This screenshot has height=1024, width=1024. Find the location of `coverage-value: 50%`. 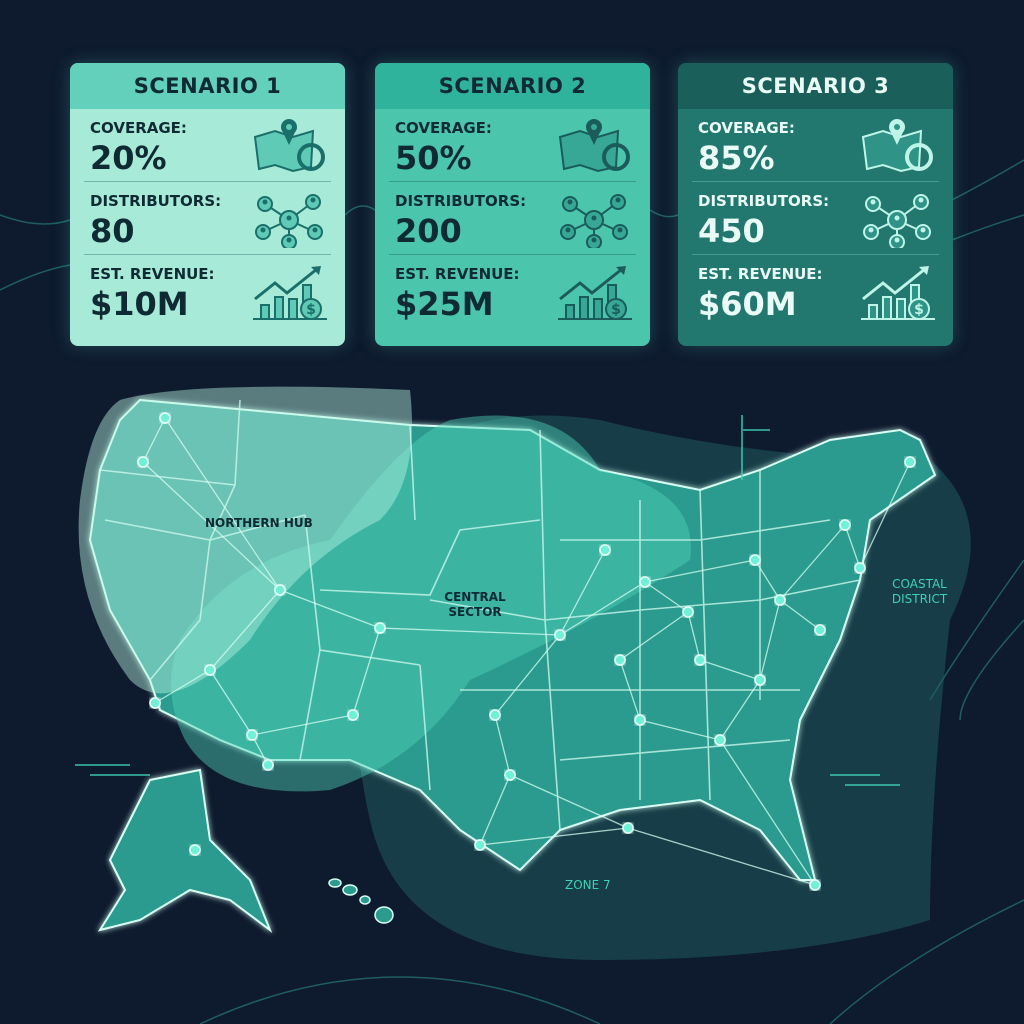

coverage-value: 50% is located at coordinates (433, 158).